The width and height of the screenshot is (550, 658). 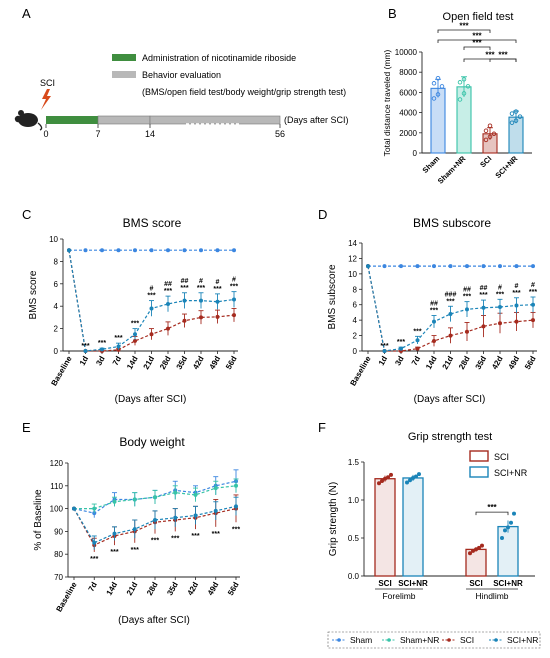 I want to click on x-tick-label: SCI, so click(x=485, y=161).